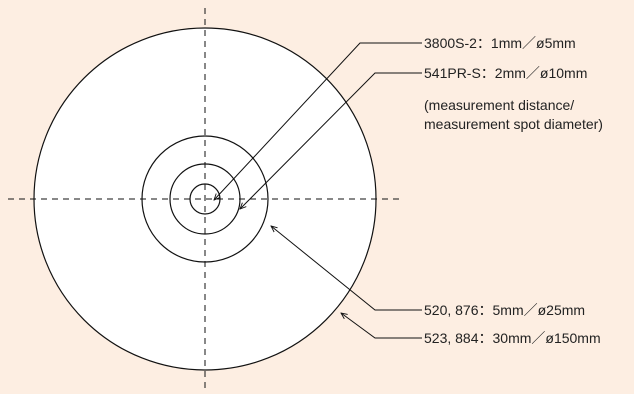 The height and width of the screenshot is (394, 634). Describe the element at coordinates (499, 105) in the screenshot. I see `legend-note-line-1: (measurement distance/` at that location.